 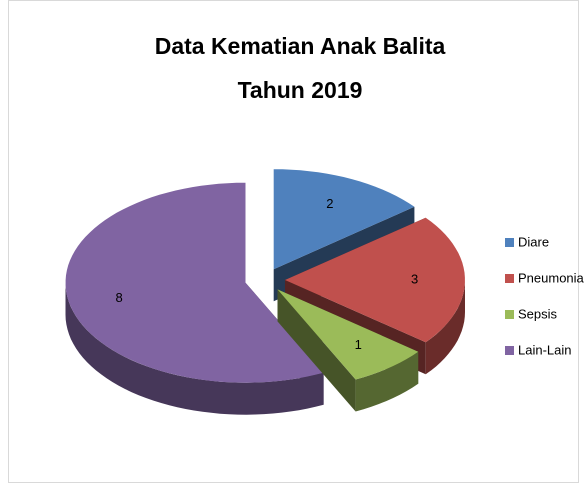 I want to click on data-label: 2, so click(x=329, y=203).